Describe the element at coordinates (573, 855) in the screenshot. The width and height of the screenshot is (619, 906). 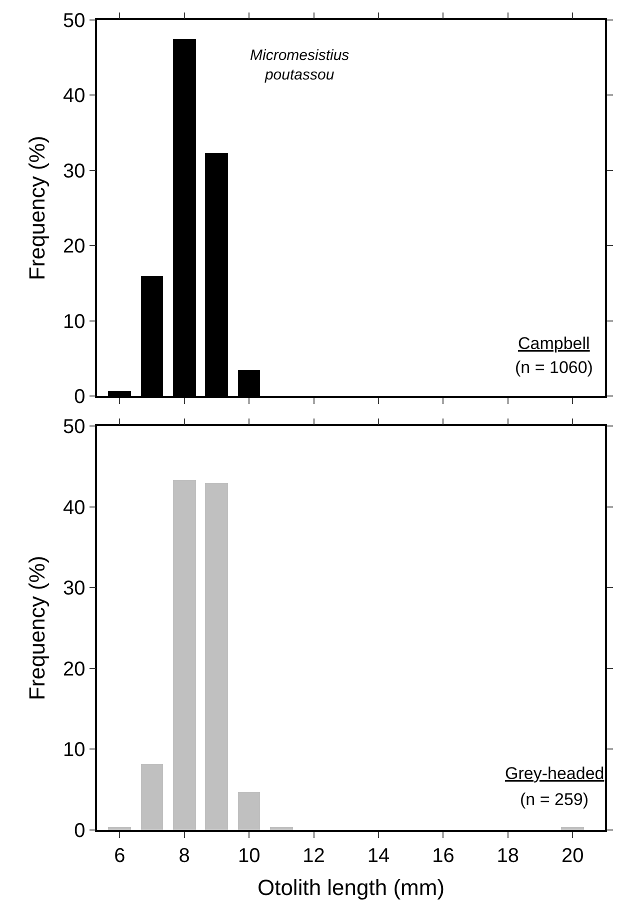
I see `x-tick-label: 20` at that location.